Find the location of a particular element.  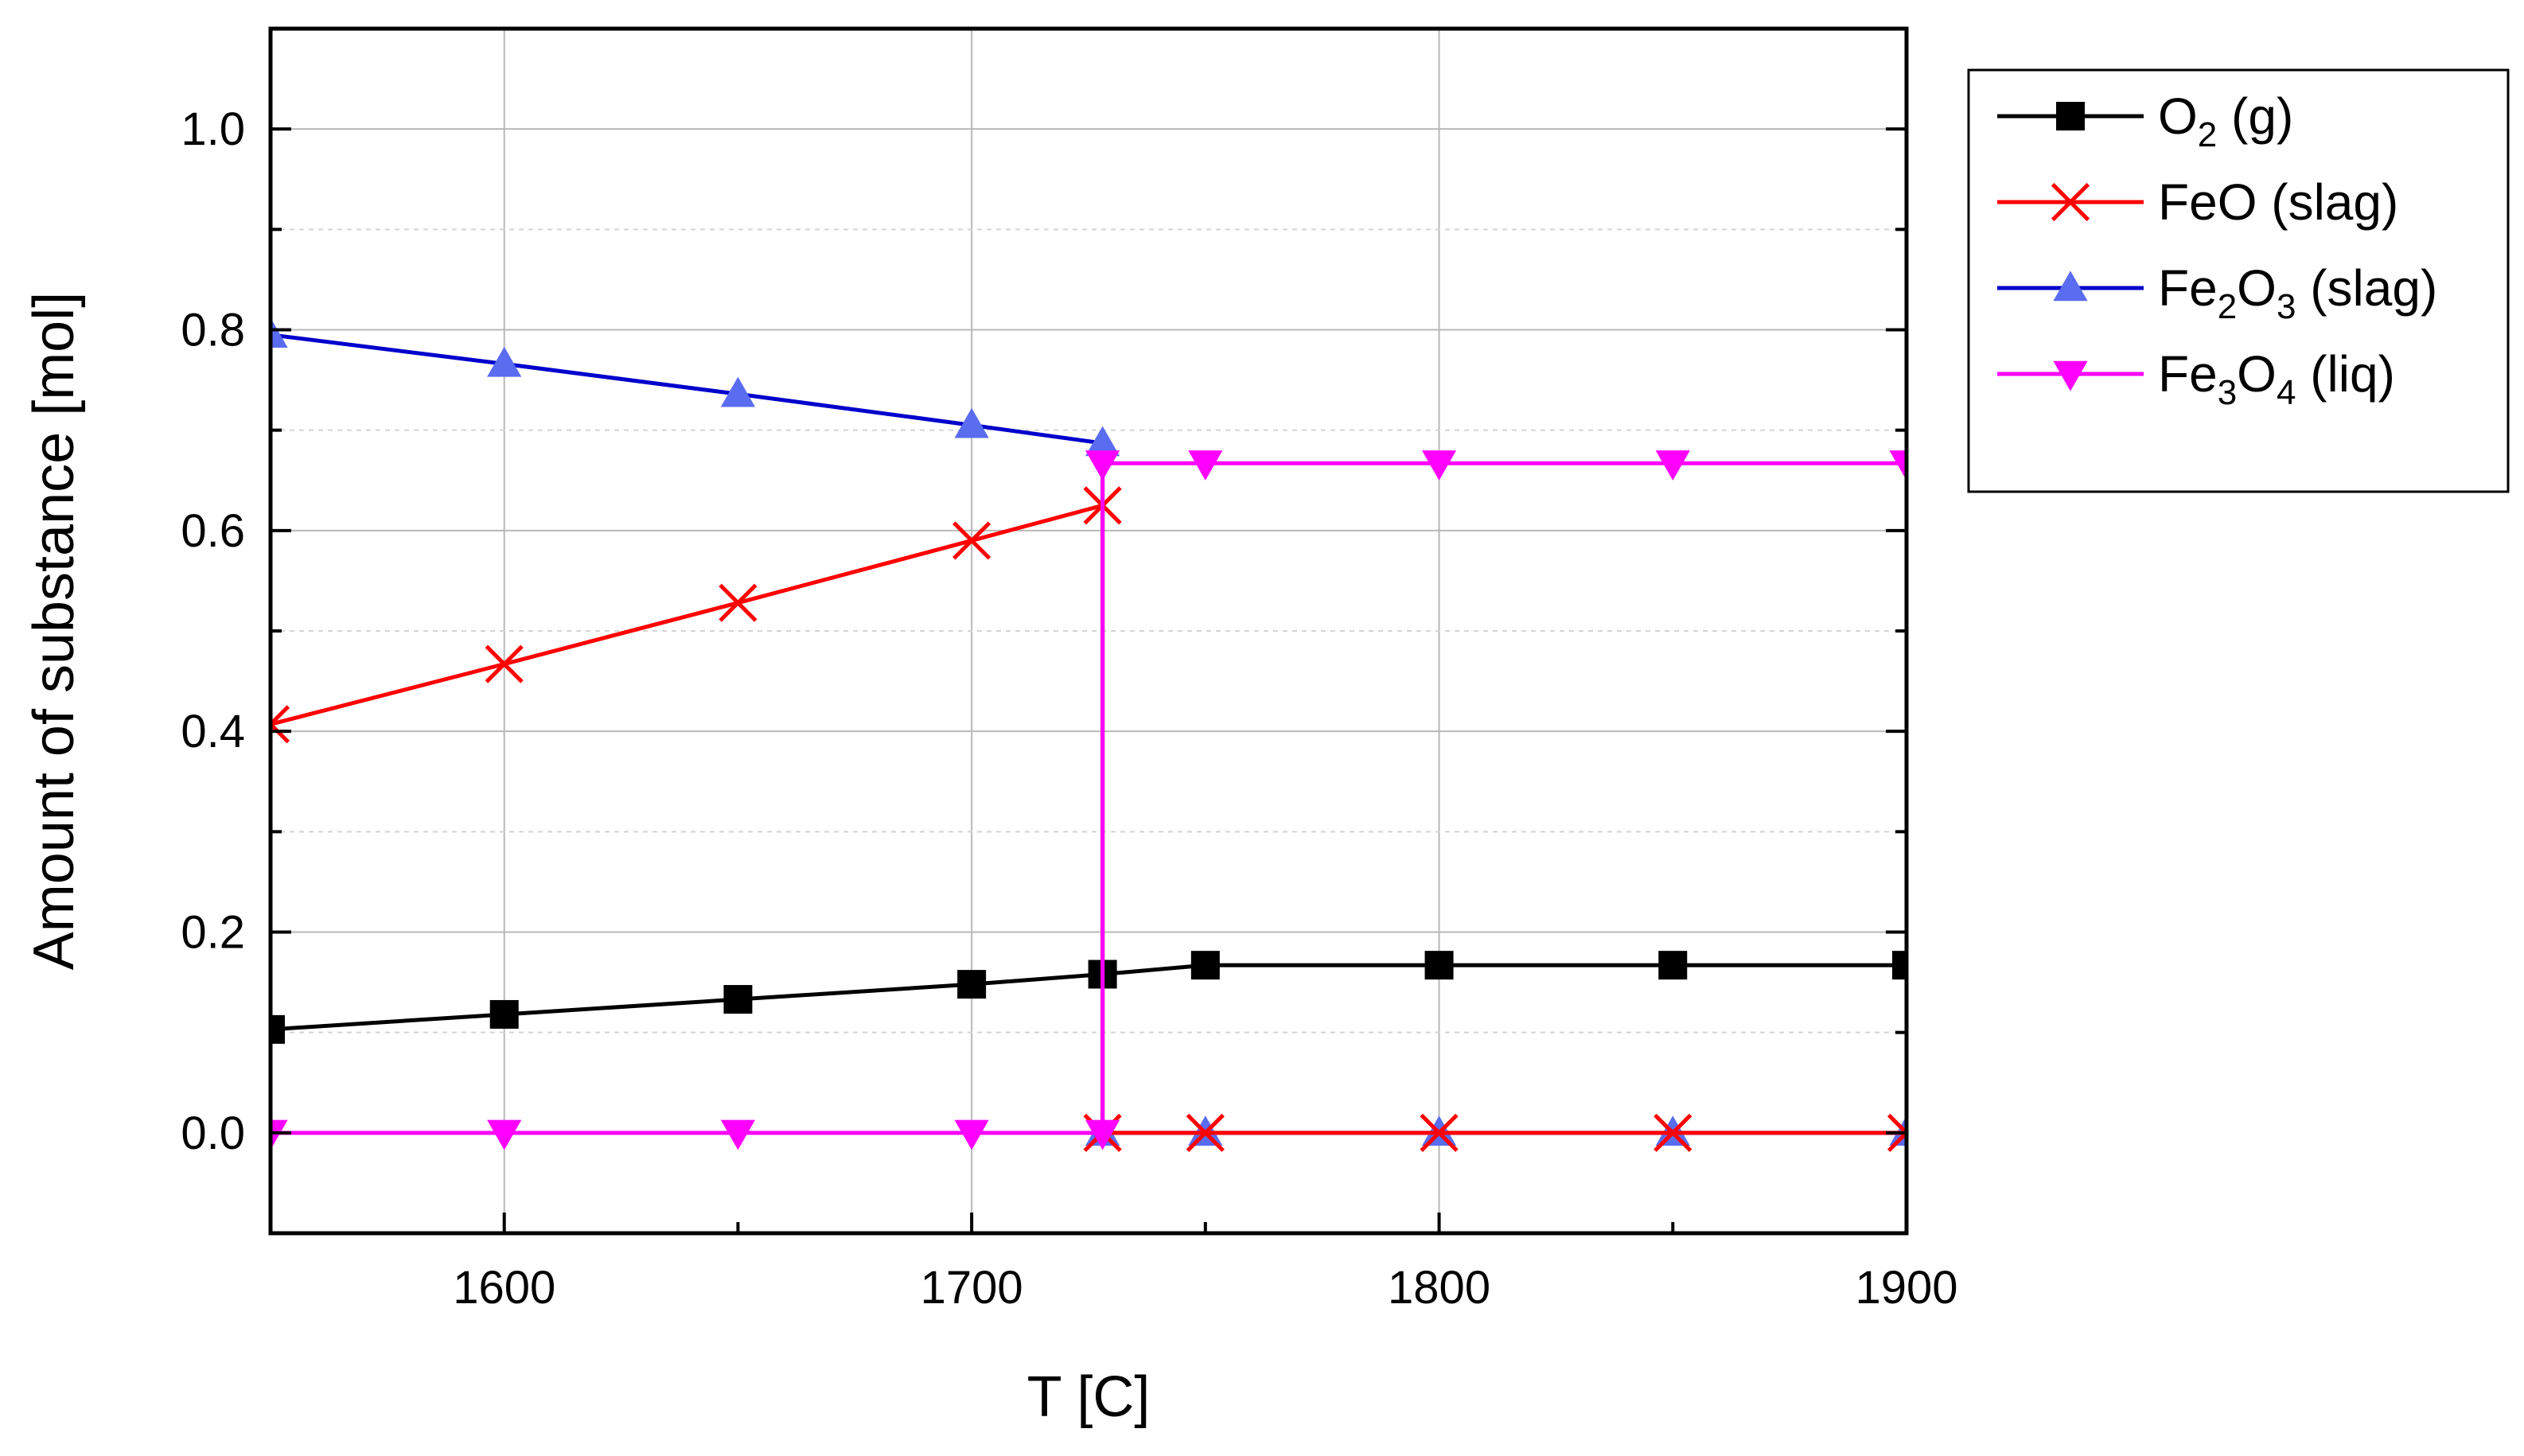

legend-item: Fe2O3 (slag) is located at coordinates (2217, 292).